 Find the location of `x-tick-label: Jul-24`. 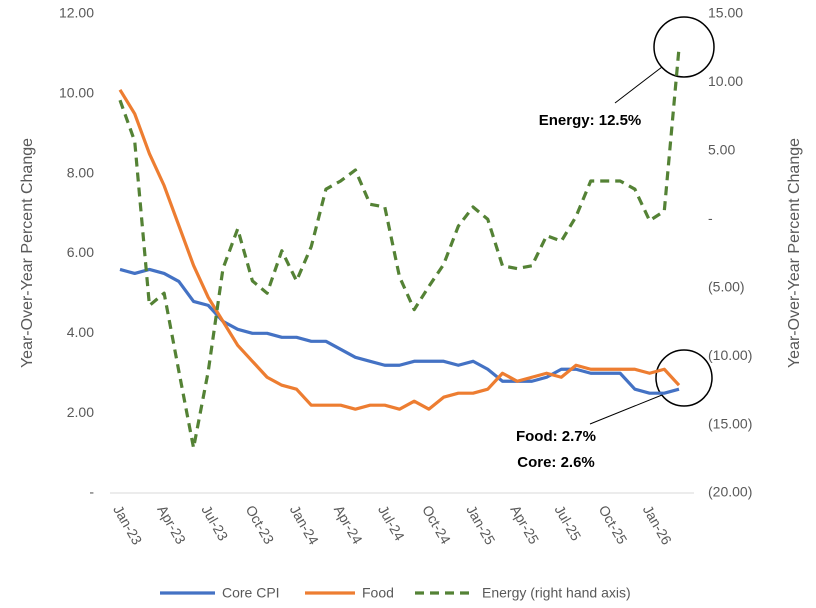

x-tick-label: Jul-24 is located at coordinates (391, 522).